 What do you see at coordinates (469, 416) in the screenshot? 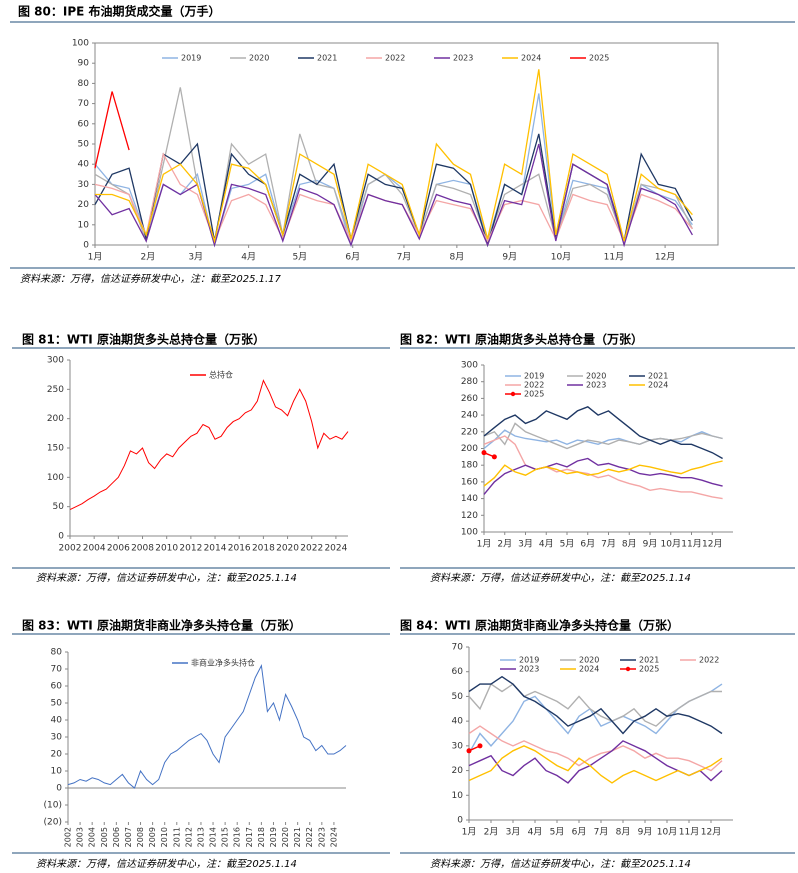
I see `y-tick-label: 240` at bounding box center [469, 416].